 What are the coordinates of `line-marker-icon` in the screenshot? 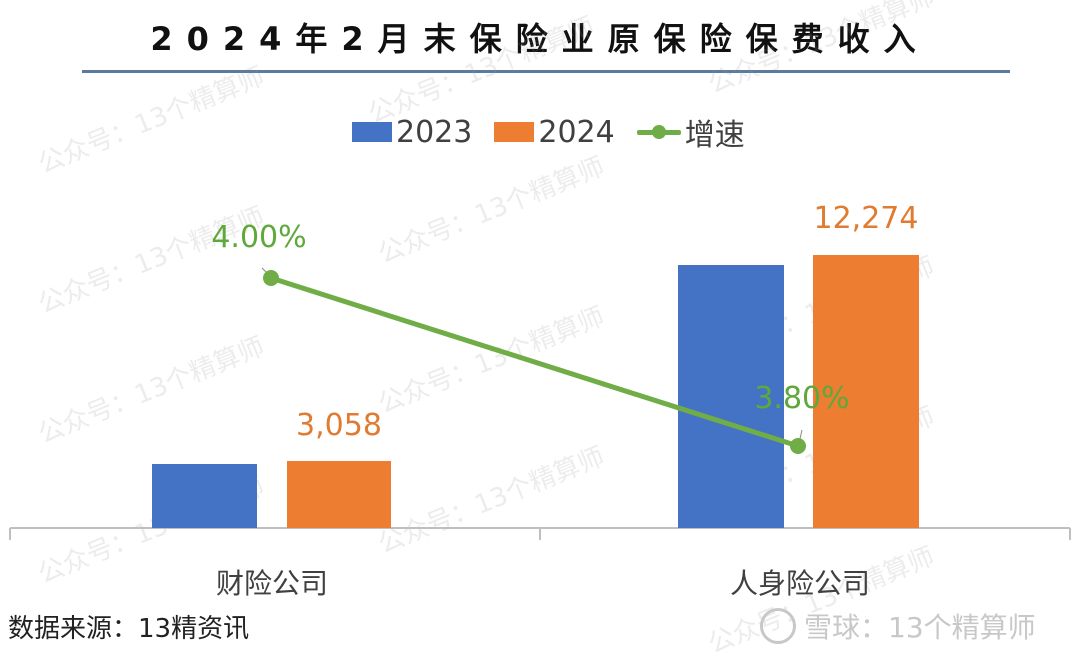 It's located at (658, 132).